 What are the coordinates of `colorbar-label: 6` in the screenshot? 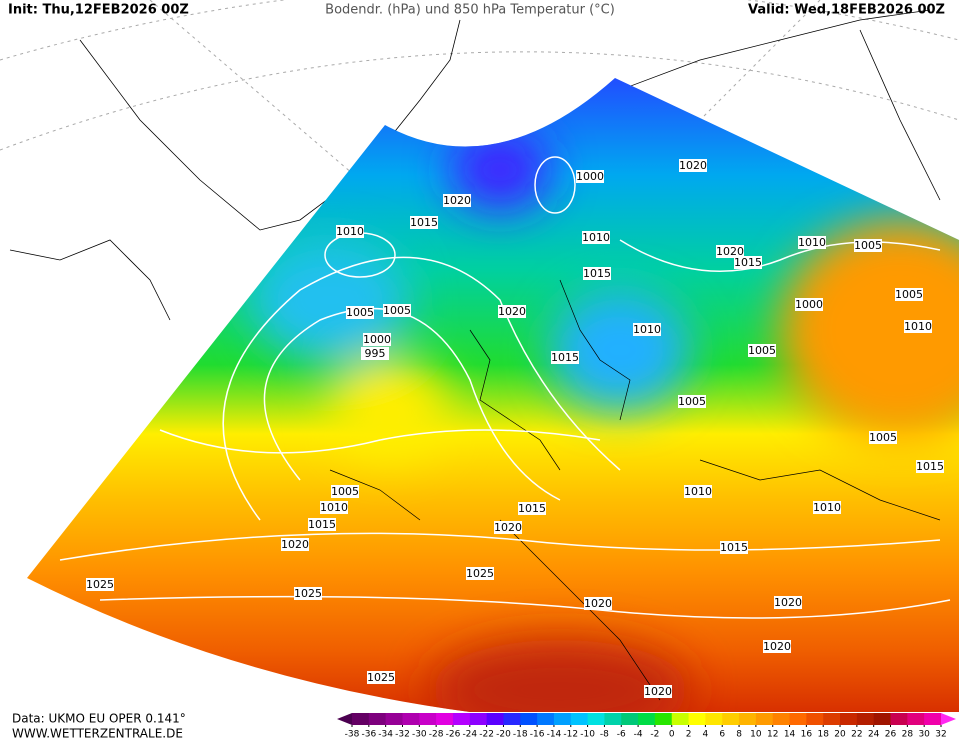 It's located at (722, 735).